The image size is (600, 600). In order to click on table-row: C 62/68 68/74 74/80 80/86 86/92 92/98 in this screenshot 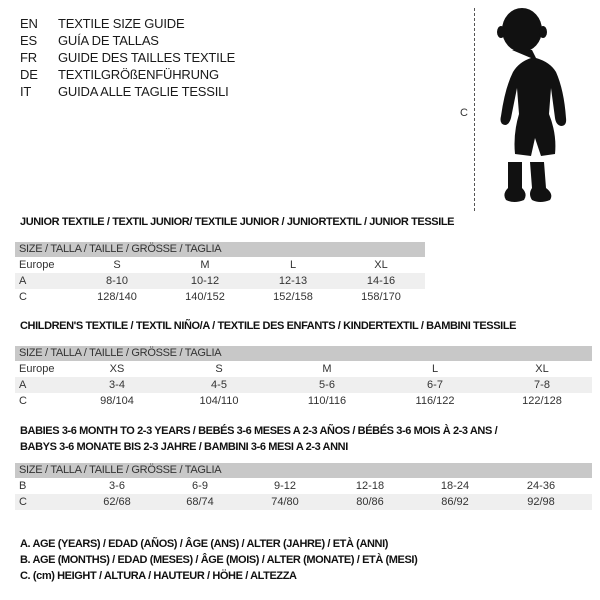, I will do `click(303, 502)`.